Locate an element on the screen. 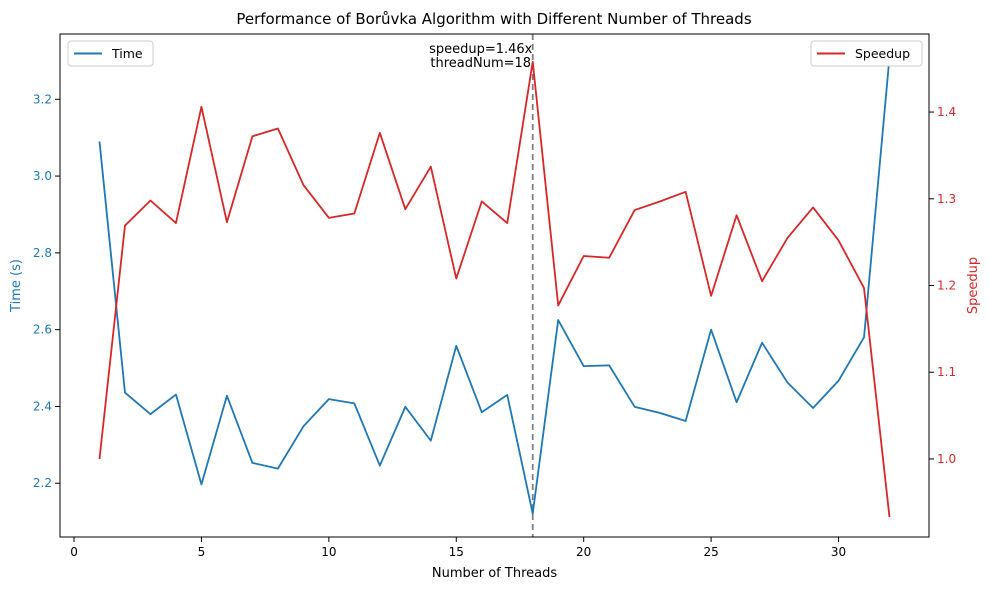  x-tick-label: 30 is located at coordinates (838, 552).